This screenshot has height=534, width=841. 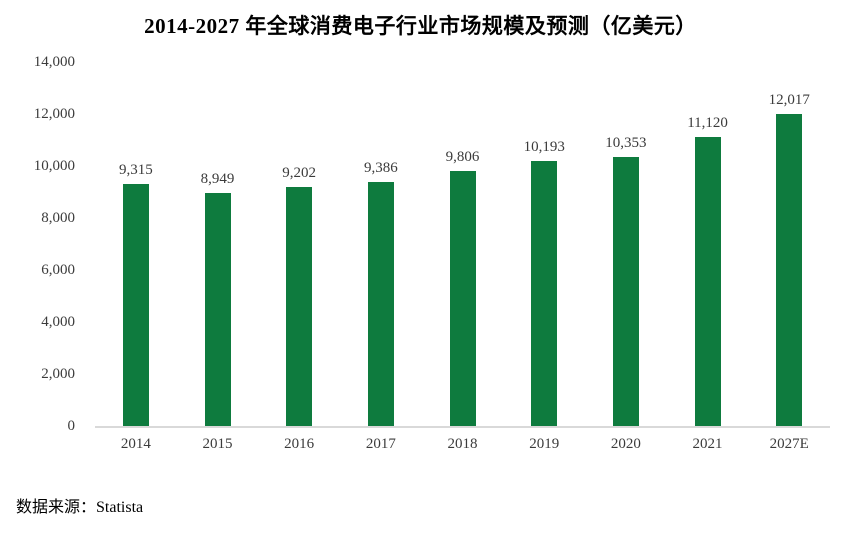 What do you see at coordinates (544, 147) in the screenshot?
I see `bar-value-label: 10,193` at bounding box center [544, 147].